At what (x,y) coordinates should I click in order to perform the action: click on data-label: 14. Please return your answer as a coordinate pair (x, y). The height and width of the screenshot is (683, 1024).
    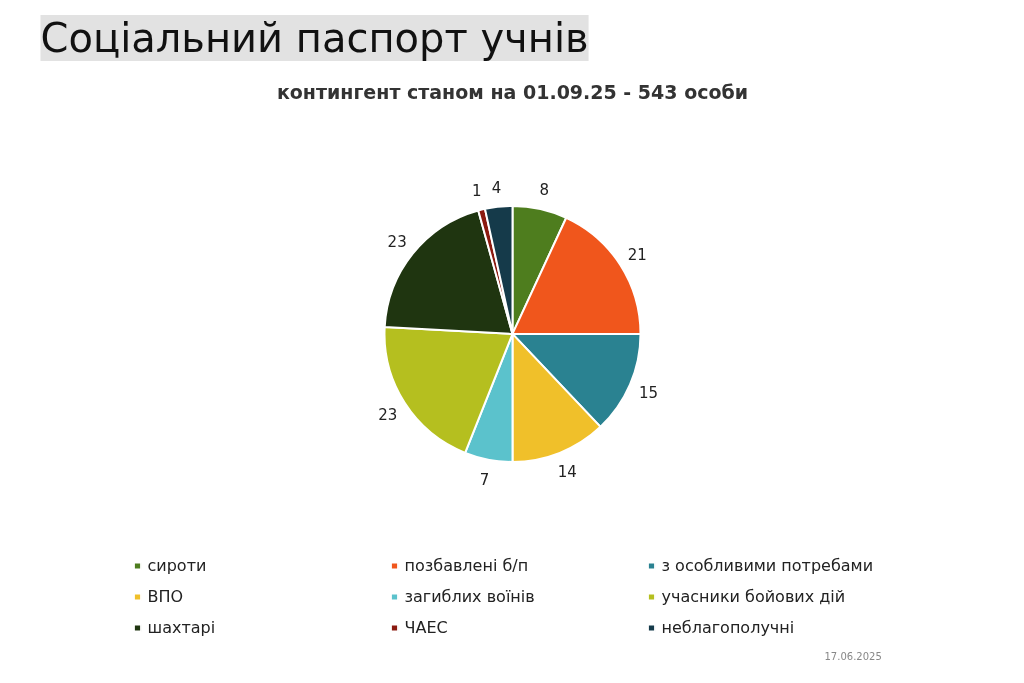
    Looking at the image, I should click on (567, 472).